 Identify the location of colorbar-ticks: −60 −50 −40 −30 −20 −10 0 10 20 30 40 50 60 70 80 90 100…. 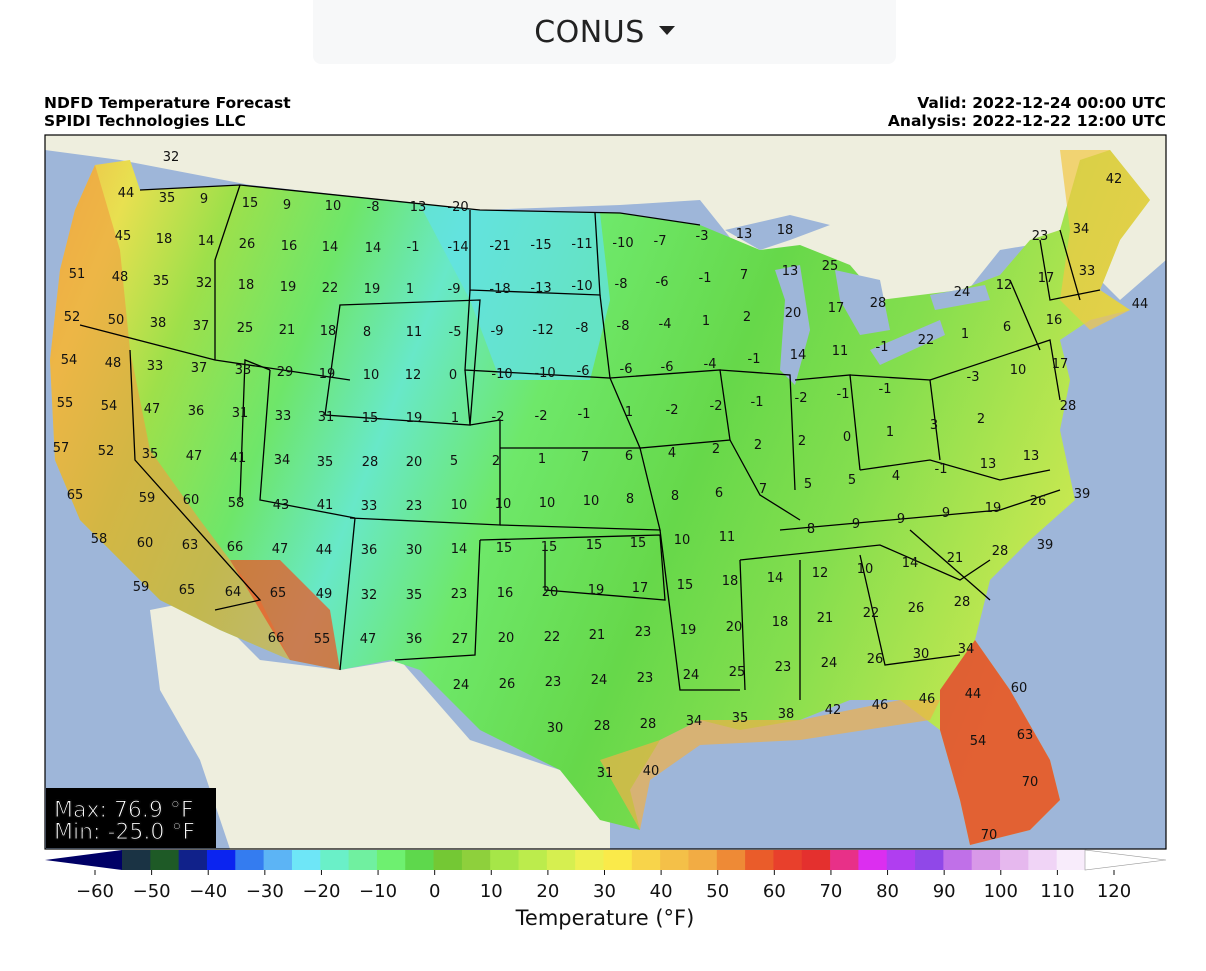
(603, 886).